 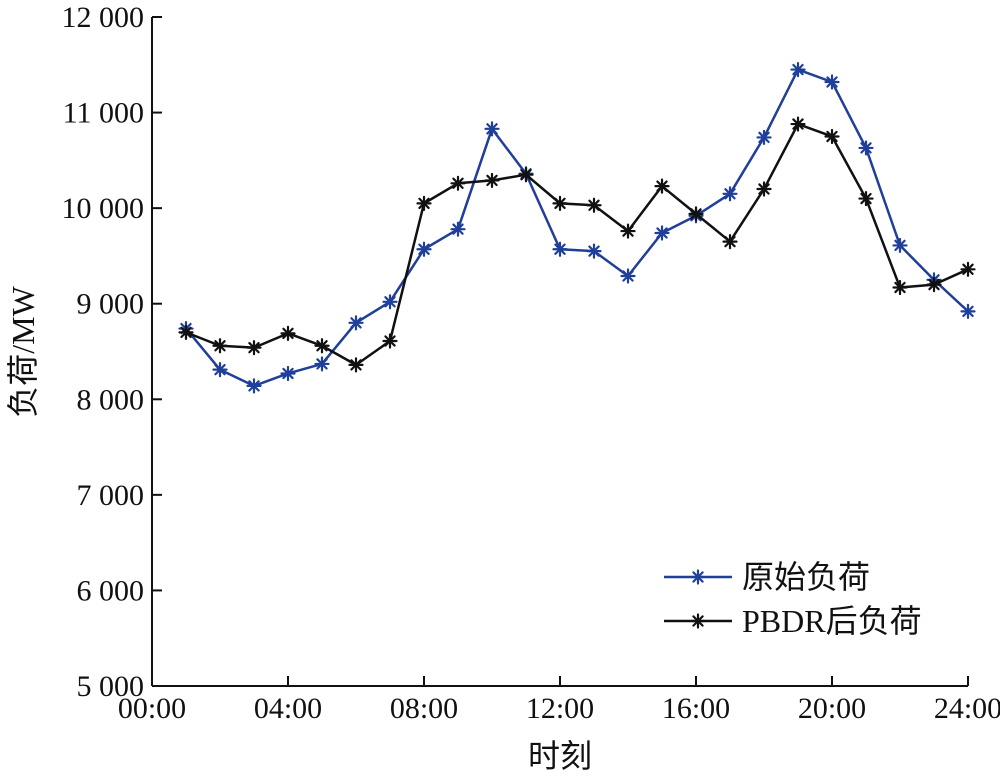 What do you see at coordinates (111, 686) in the screenshot?
I see `y-tick-label: 5 000` at bounding box center [111, 686].